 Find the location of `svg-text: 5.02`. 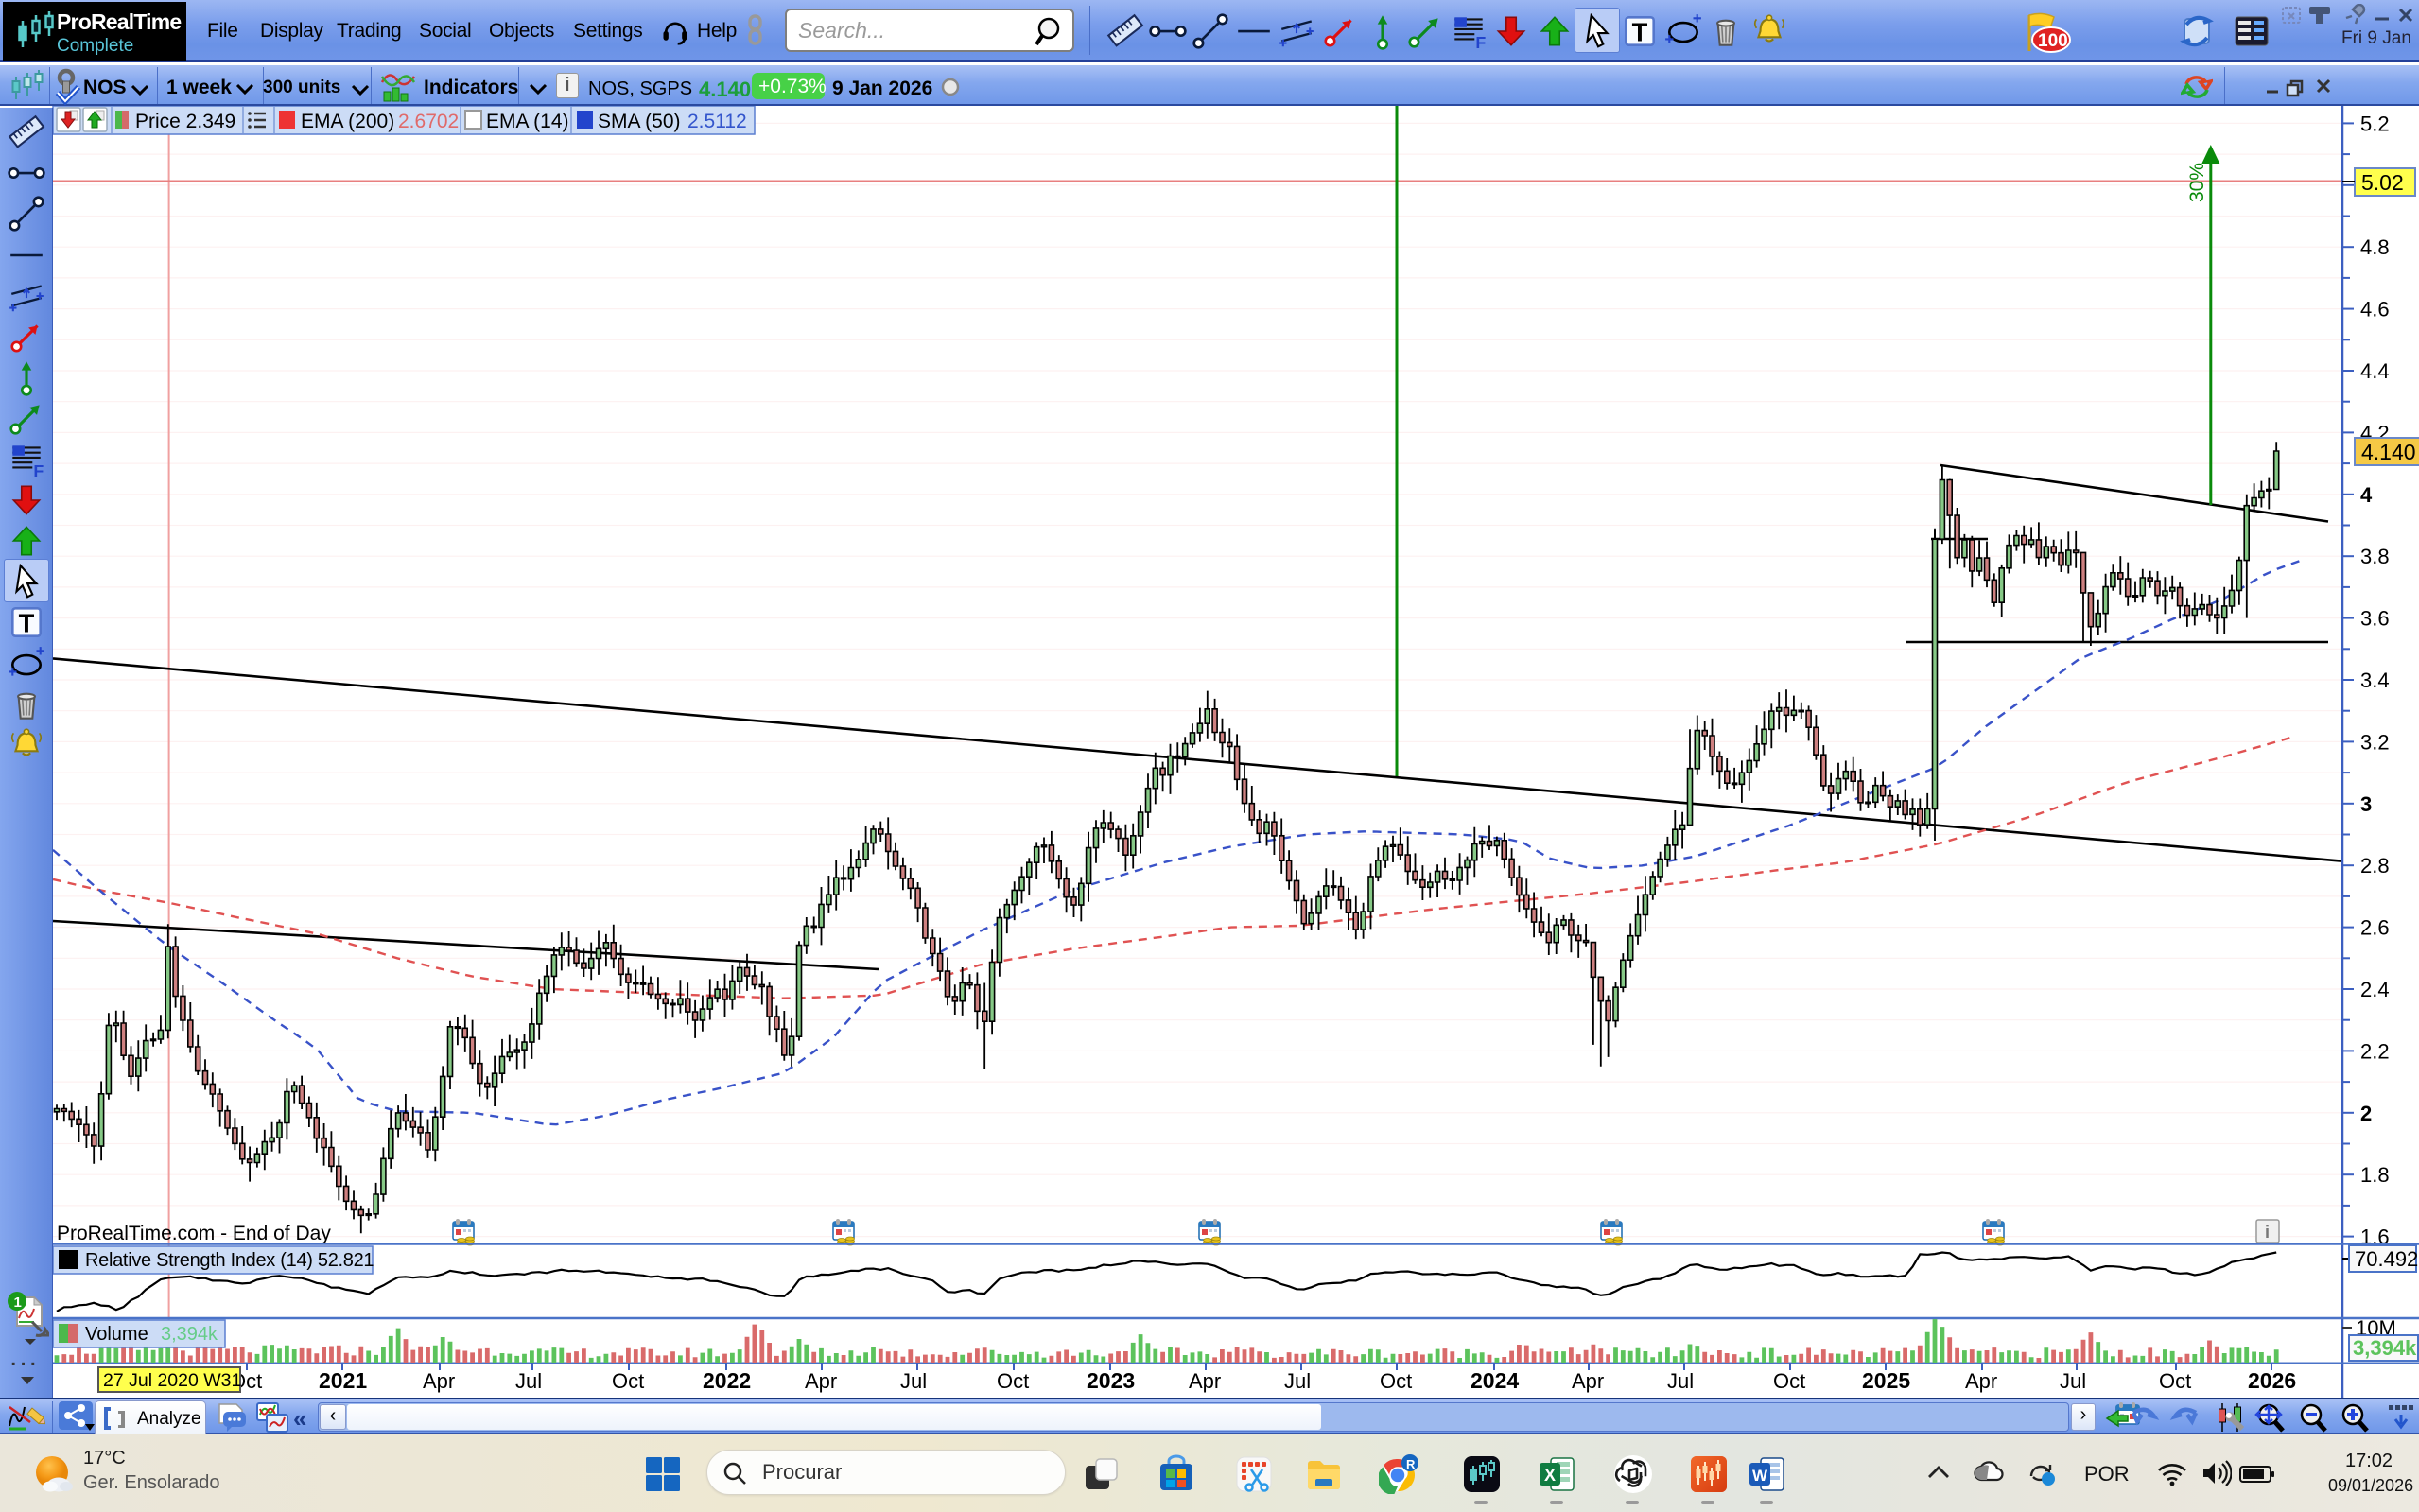

svg-text: 5.02 is located at coordinates (2382, 183).